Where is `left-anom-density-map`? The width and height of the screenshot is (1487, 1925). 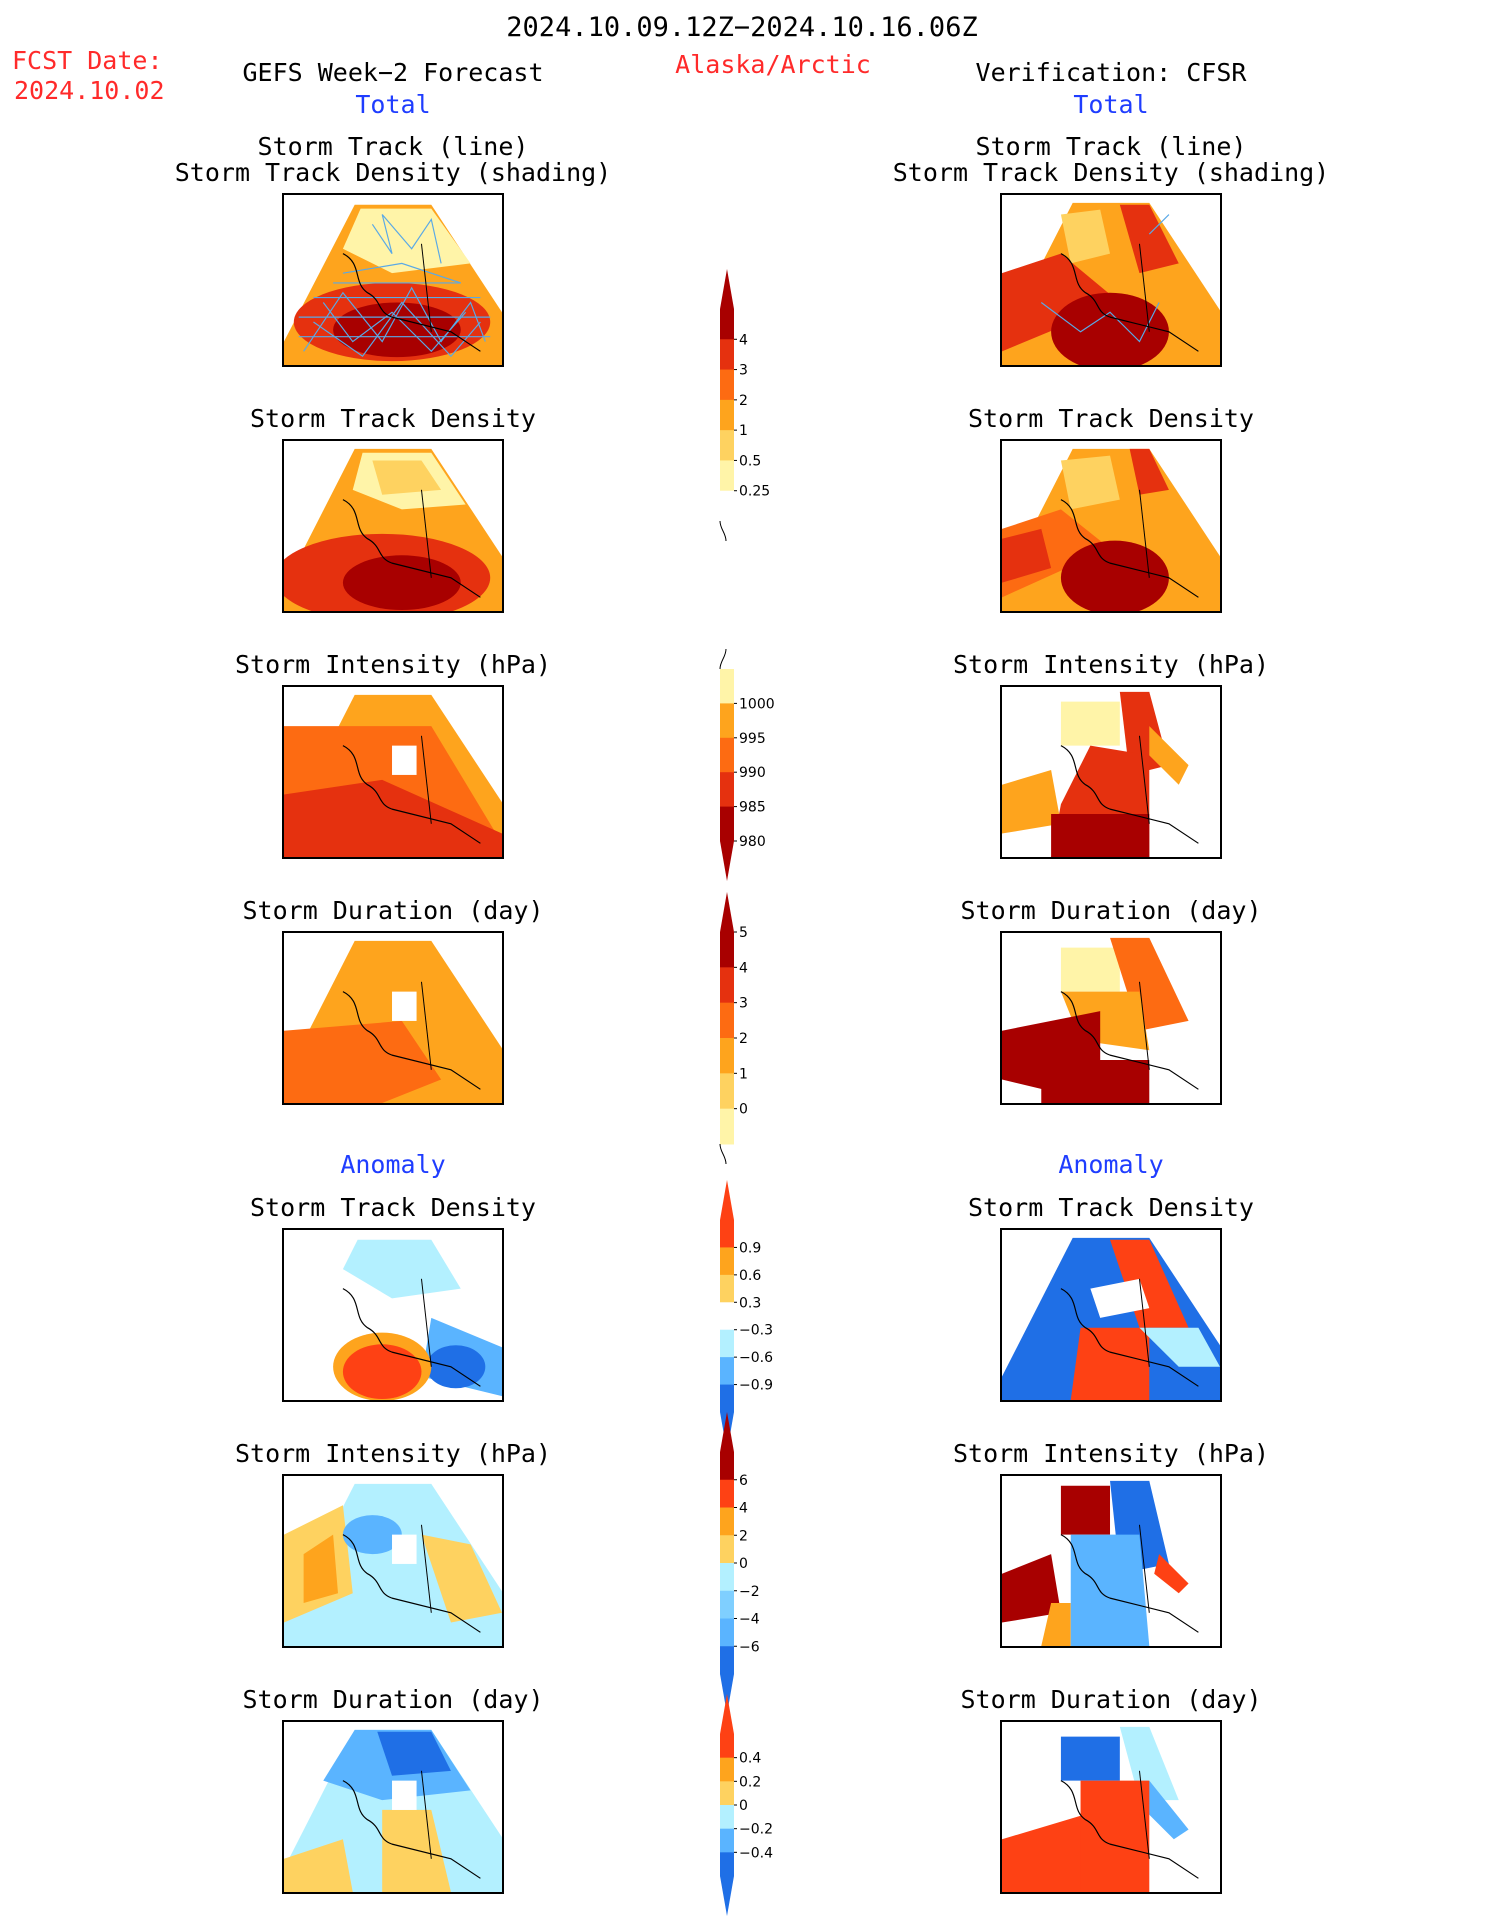
left-anom-density-map is located at coordinates (393, 1315).